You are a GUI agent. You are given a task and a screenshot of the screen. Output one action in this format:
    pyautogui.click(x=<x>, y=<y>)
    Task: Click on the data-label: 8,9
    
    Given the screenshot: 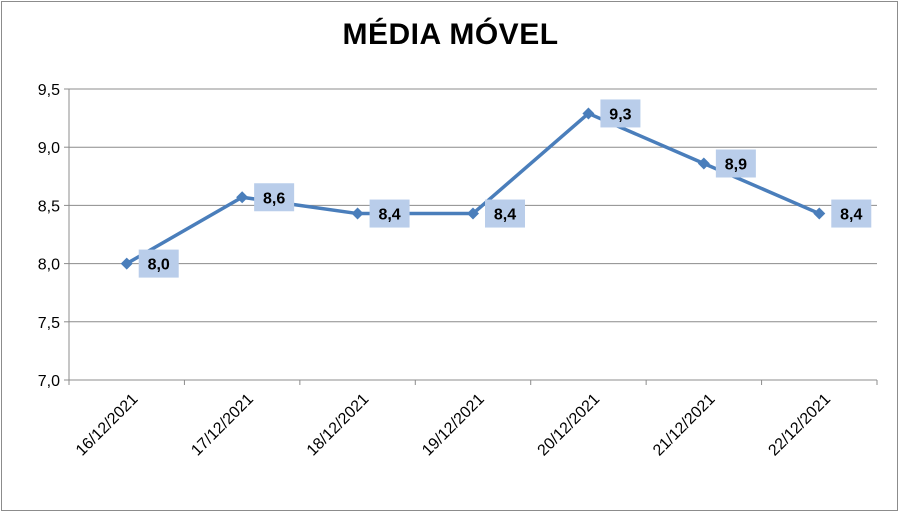 What is the action you would take?
    pyautogui.click(x=736, y=164)
    